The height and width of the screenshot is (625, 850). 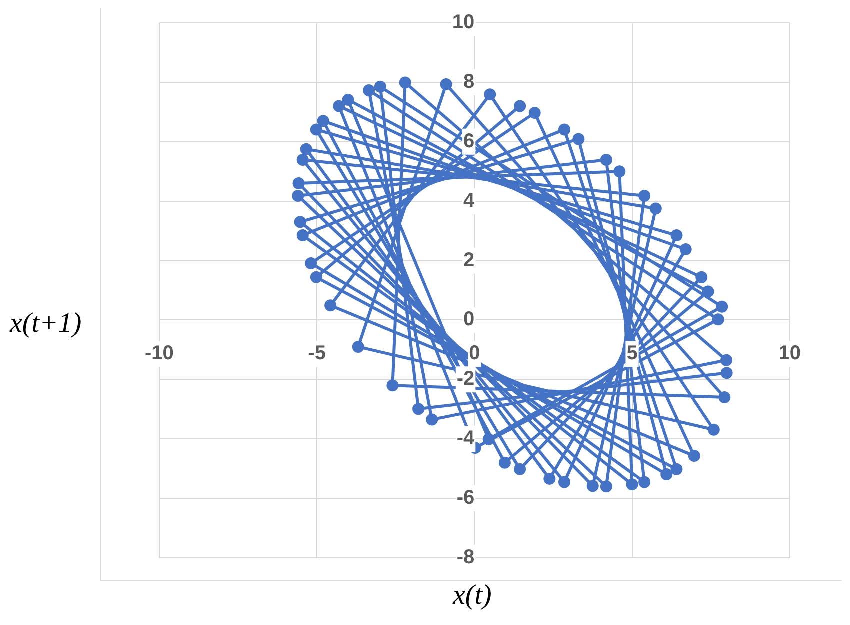 I want to click on y-axis-title: x(t+1), so click(x=46, y=324).